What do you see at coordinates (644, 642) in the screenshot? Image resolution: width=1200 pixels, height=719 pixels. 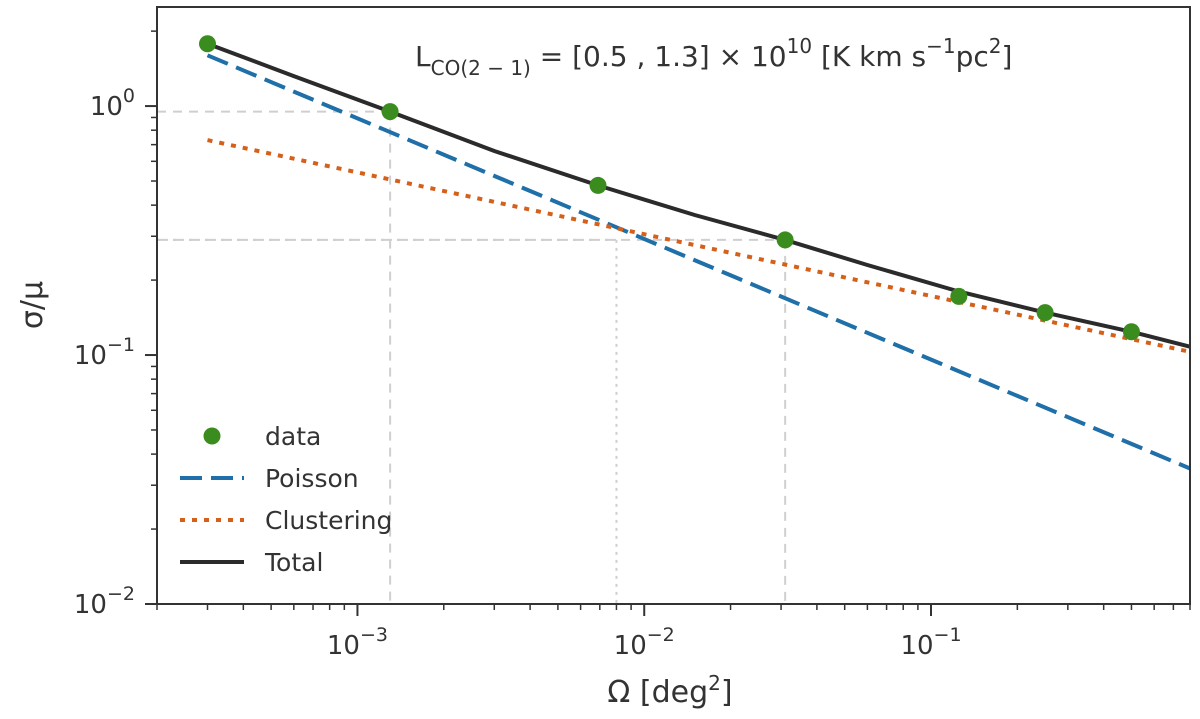 I see `x-tick-label: 10⁻²` at bounding box center [644, 642].